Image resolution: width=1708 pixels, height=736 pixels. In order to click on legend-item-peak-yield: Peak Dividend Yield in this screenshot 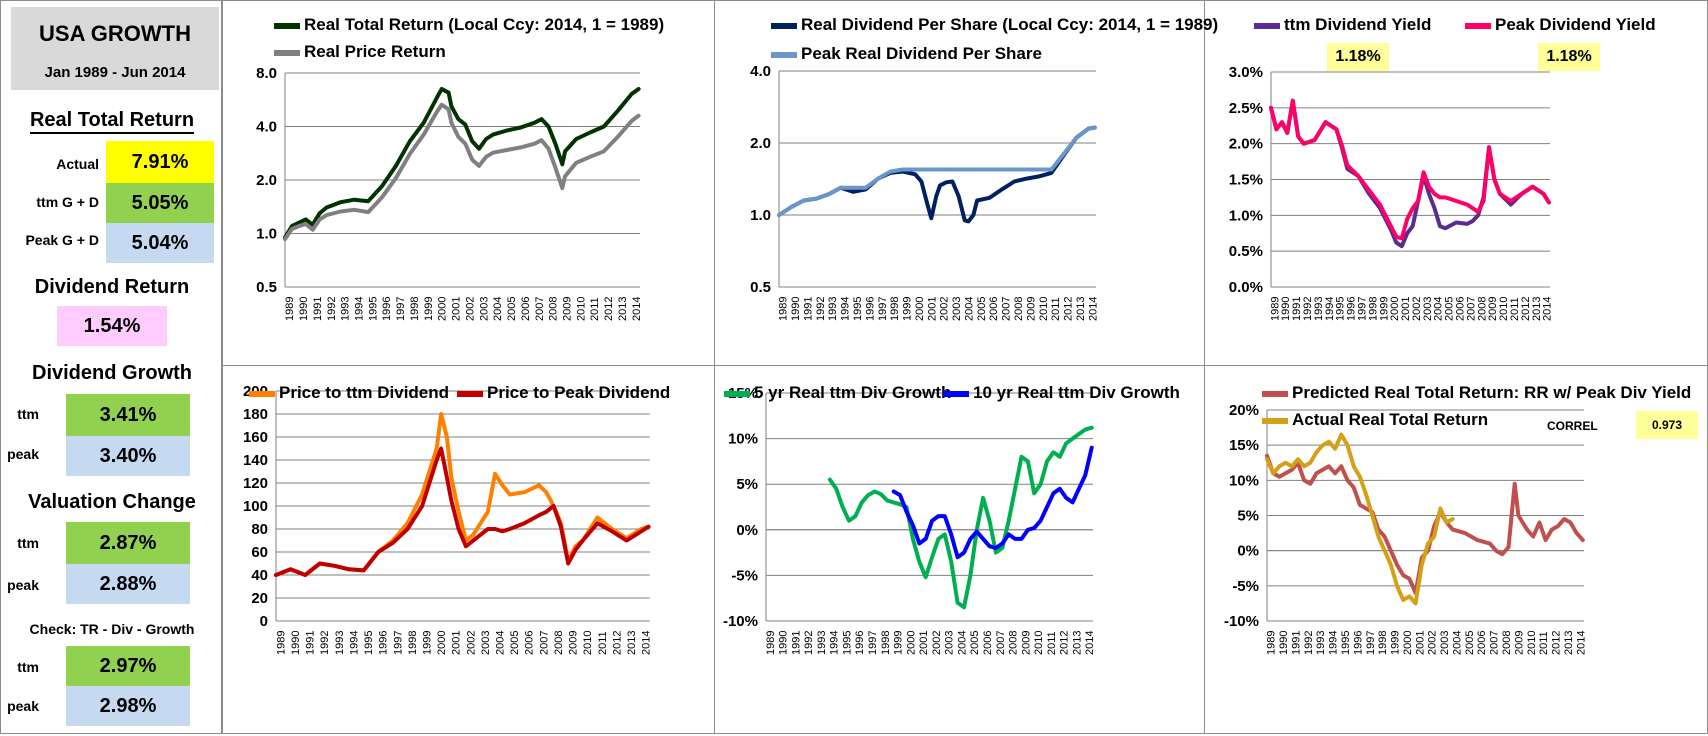, I will do `click(1560, 25)`.